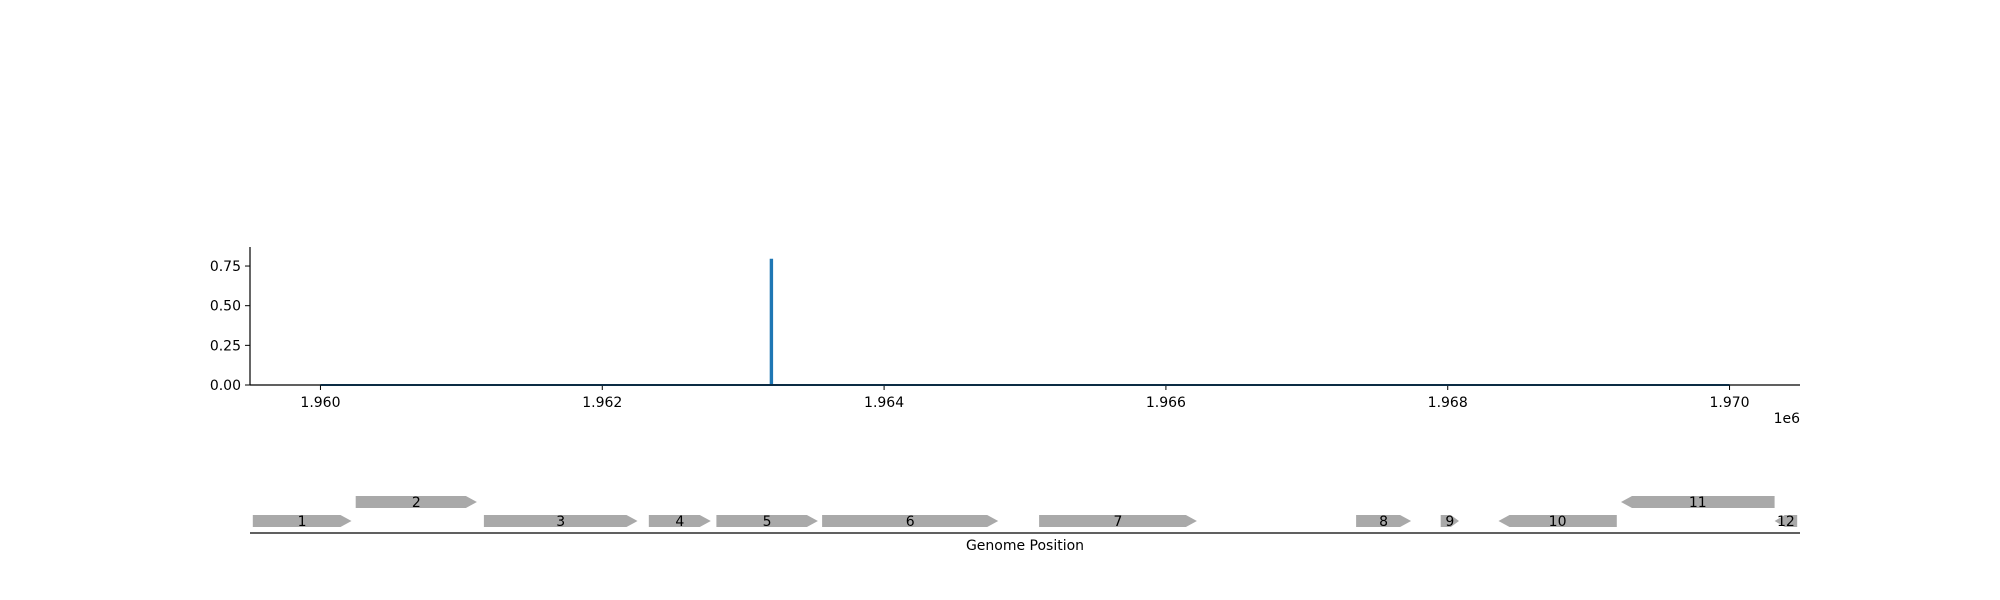 The image size is (2000, 600). Describe the element at coordinates (602, 403) in the screenshot. I see `x-tick-label: 1.962` at that location.